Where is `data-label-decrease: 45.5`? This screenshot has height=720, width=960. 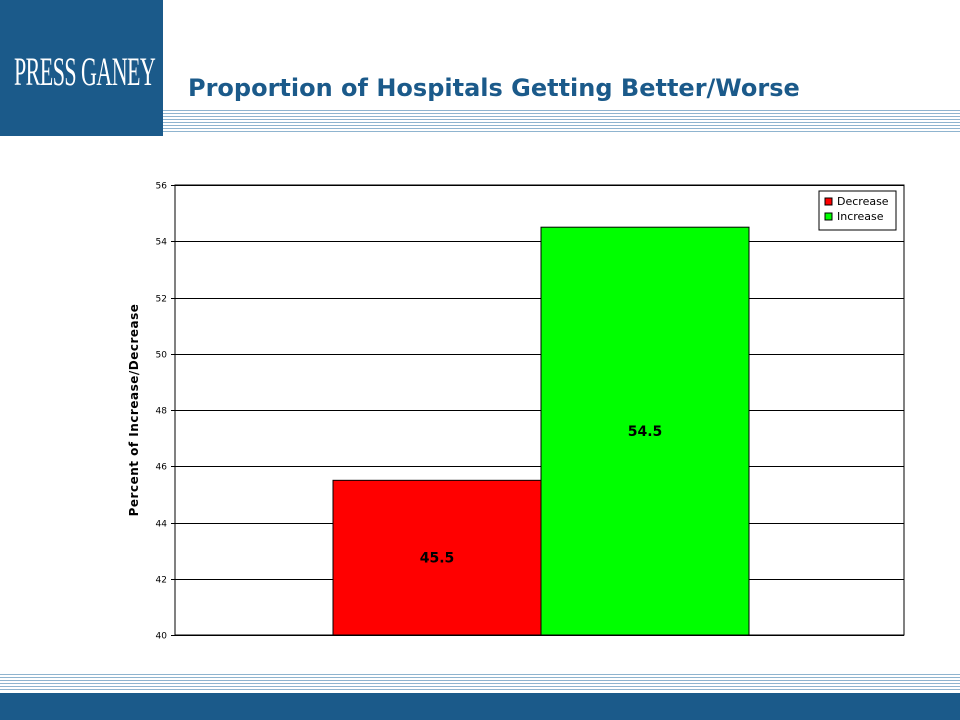 data-label-decrease: 45.5 is located at coordinates (437, 559).